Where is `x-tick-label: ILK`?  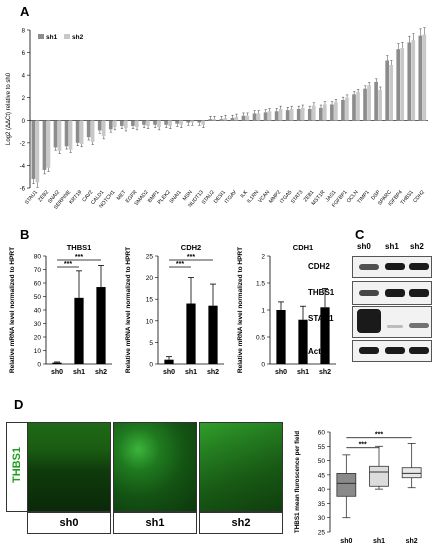 x-tick-label: ILK is located at coordinates (245, 194).